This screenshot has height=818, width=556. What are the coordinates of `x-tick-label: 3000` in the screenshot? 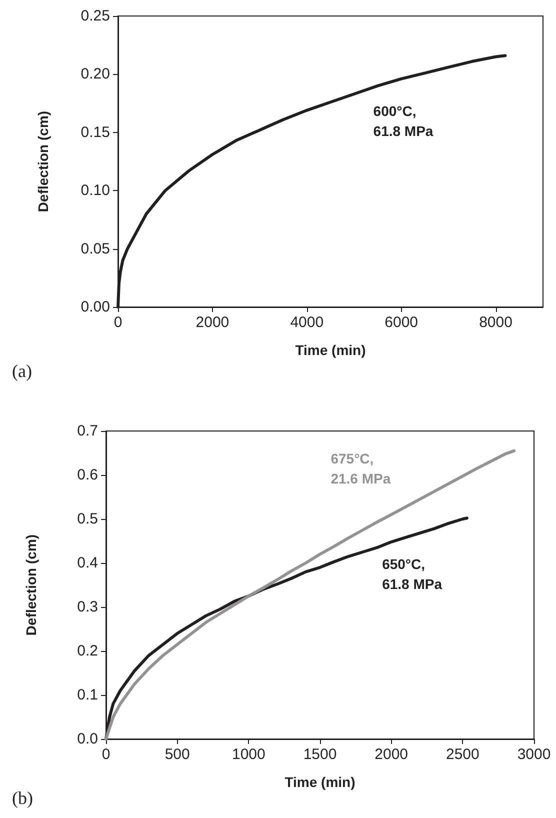 It's located at (534, 754).